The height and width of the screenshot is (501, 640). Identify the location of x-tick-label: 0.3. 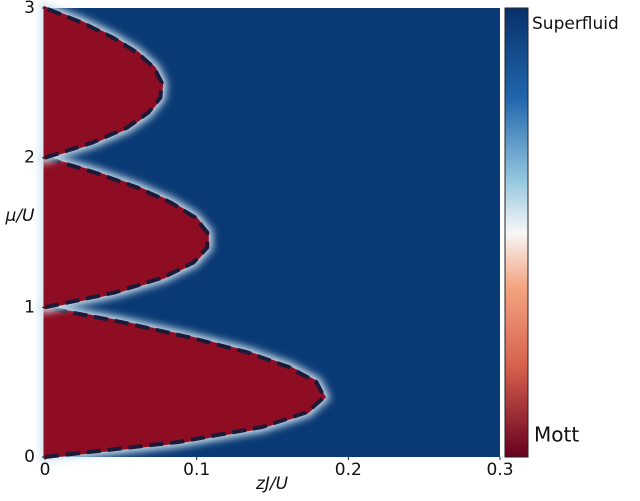
(499, 470).